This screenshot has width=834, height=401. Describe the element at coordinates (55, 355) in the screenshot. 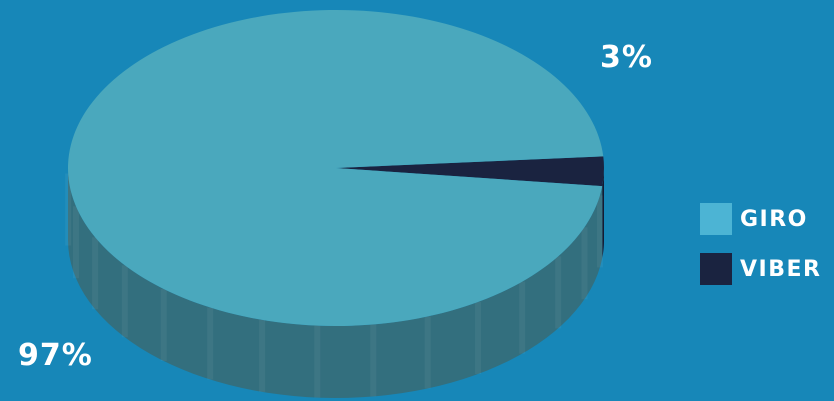

I see `slice-label-giro: 97%` at that location.